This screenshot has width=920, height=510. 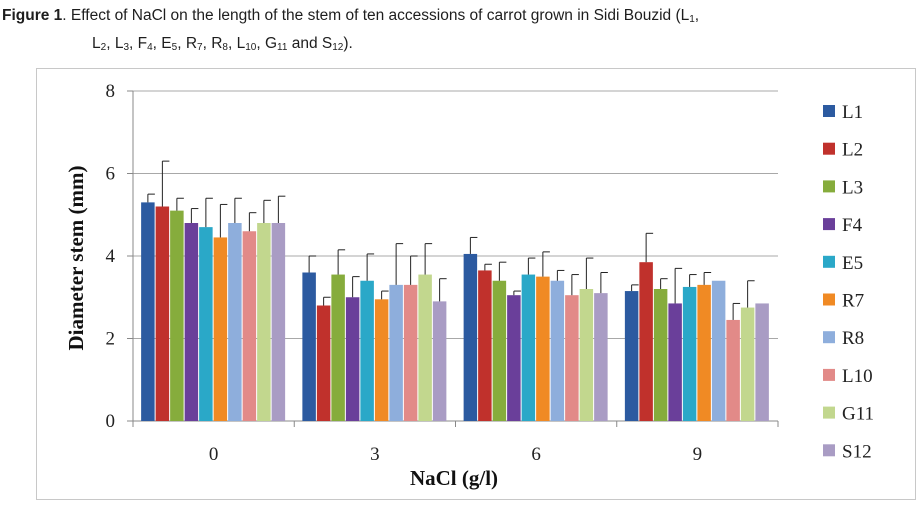 What do you see at coordinates (829, 374) in the screenshot?
I see `legend-swatch-L10` at bounding box center [829, 374].